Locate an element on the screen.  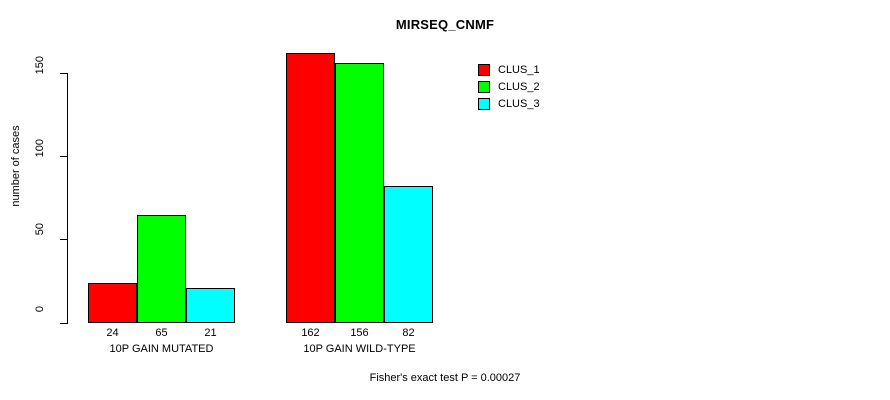
bar-value-label: 82 is located at coordinates (408, 333).